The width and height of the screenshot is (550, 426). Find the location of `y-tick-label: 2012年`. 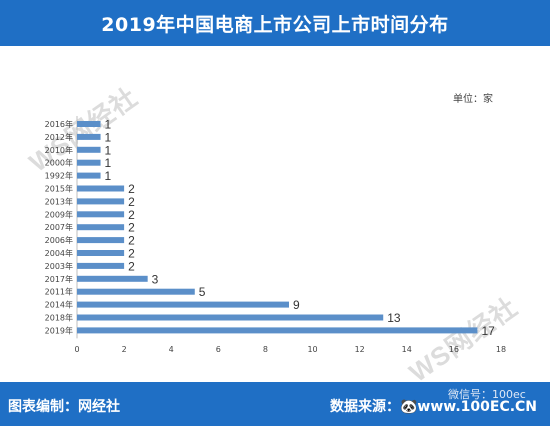

y-tick-label: 2012年 is located at coordinates (59, 137).